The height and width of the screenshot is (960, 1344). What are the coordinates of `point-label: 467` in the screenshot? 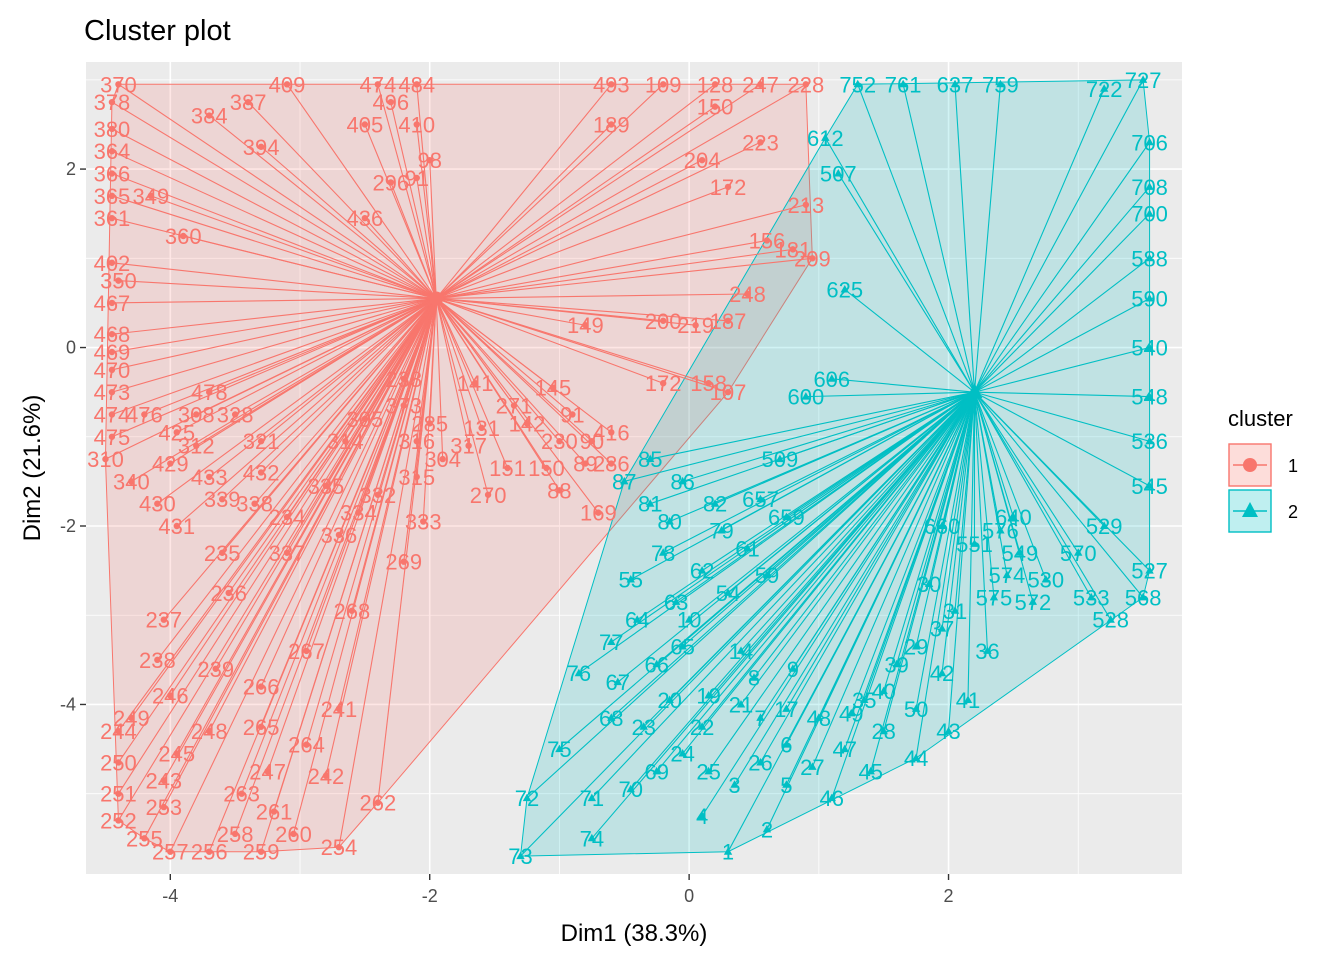 It's located at (112, 303).